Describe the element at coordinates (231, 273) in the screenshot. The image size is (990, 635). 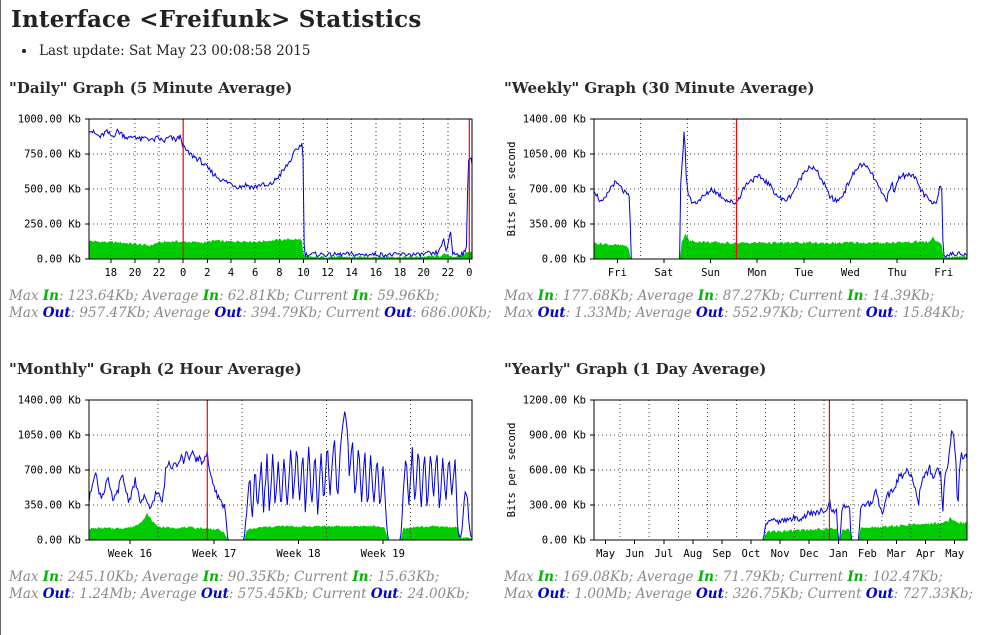
I see `svg-text: 4` at that location.